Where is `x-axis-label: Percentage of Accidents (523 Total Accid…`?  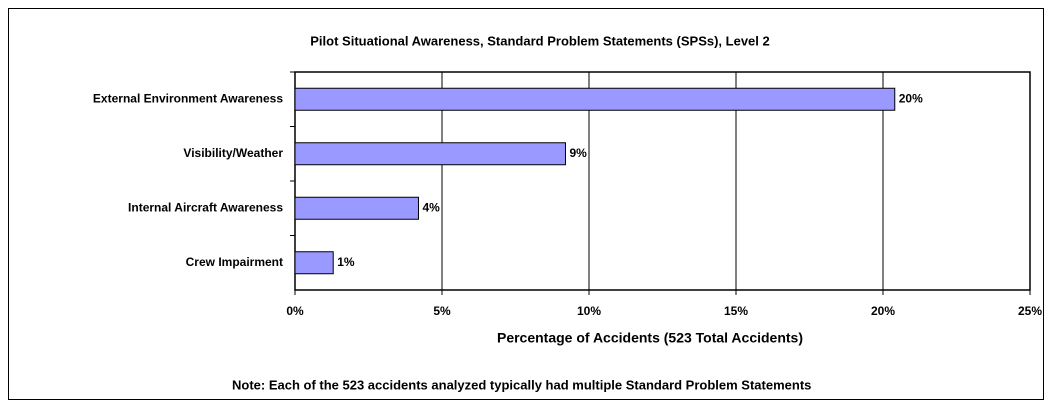
x-axis-label: Percentage of Accidents (523 Total Accid… is located at coordinates (650, 338).